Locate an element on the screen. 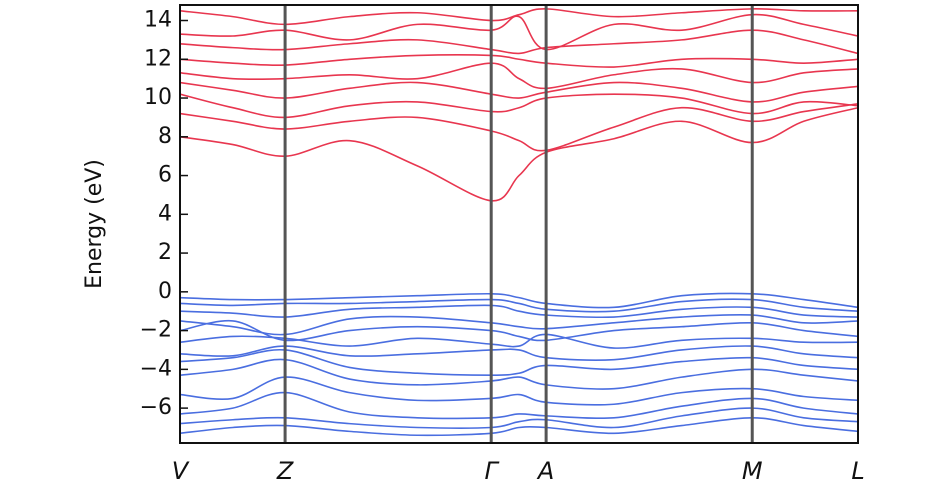 This screenshot has height=493, width=945. x-tick-label: A is located at coordinates (545, 471).